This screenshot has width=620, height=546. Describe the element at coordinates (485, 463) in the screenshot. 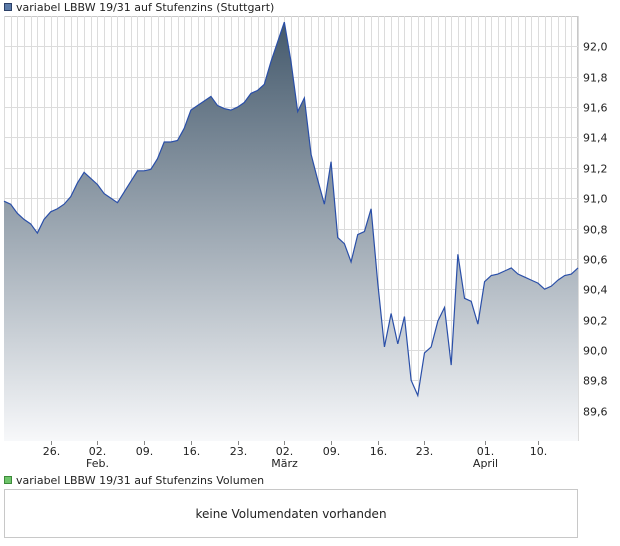

I see `x-tick-month-label: April` at that location.